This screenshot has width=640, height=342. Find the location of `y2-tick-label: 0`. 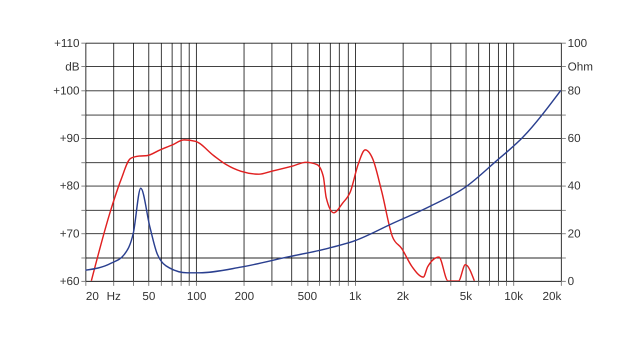

y2-tick-label: 0 is located at coordinates (571, 281).